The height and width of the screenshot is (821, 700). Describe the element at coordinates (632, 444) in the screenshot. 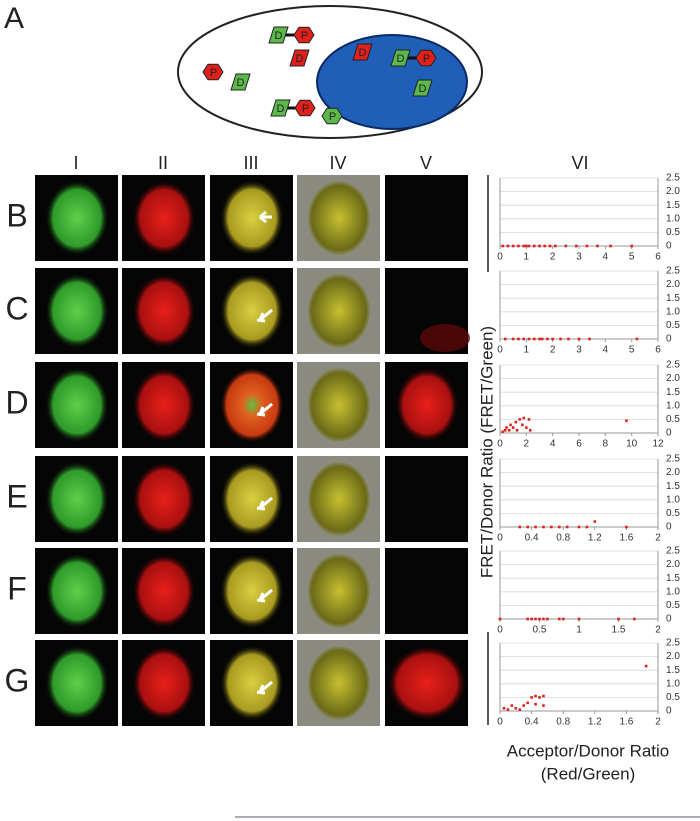

I see `x-tick-label: 10` at that location.